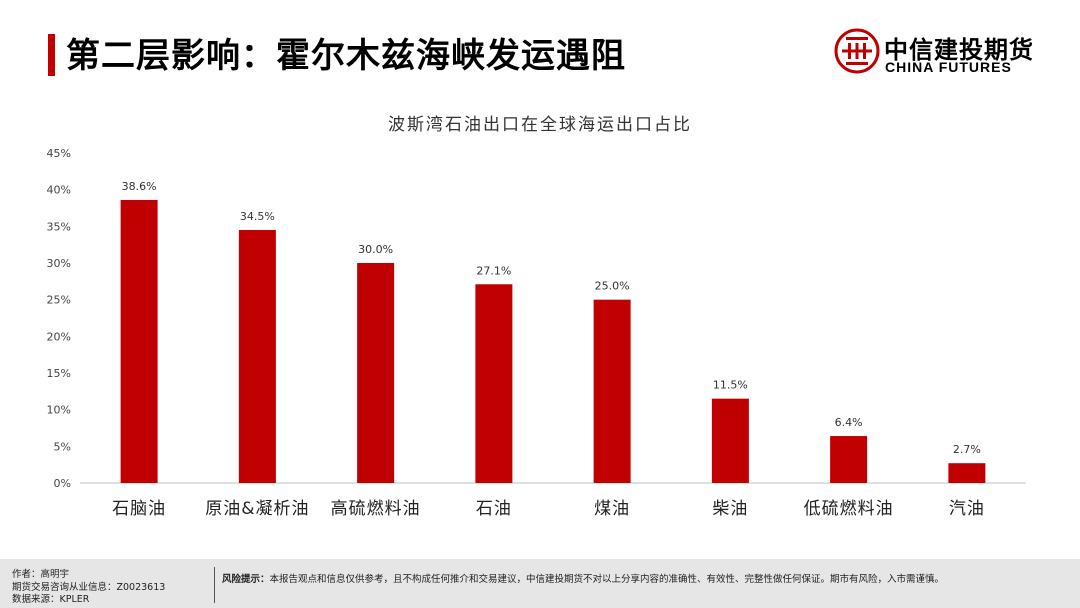 Image resolution: width=1080 pixels, height=608 pixels. I want to click on data-label: 11.5%, so click(730, 385).